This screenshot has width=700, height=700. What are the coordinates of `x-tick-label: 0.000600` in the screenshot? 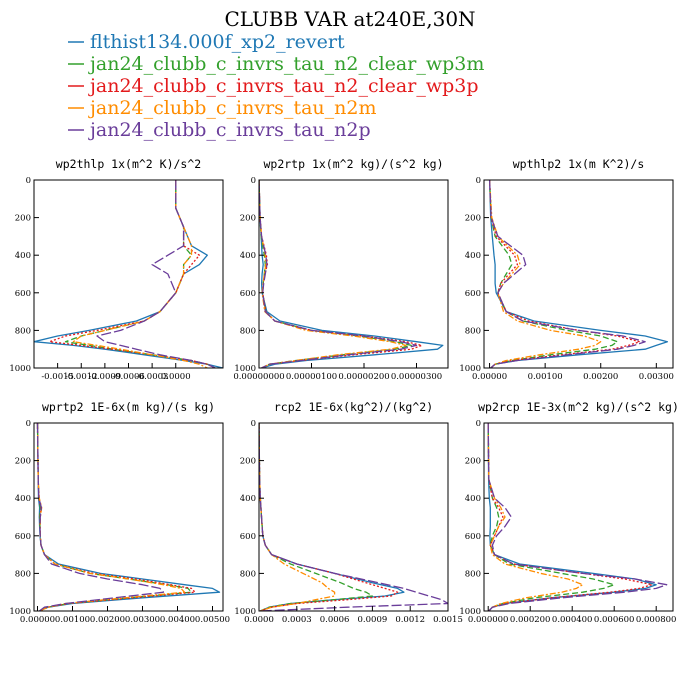 It's located at (614, 620).